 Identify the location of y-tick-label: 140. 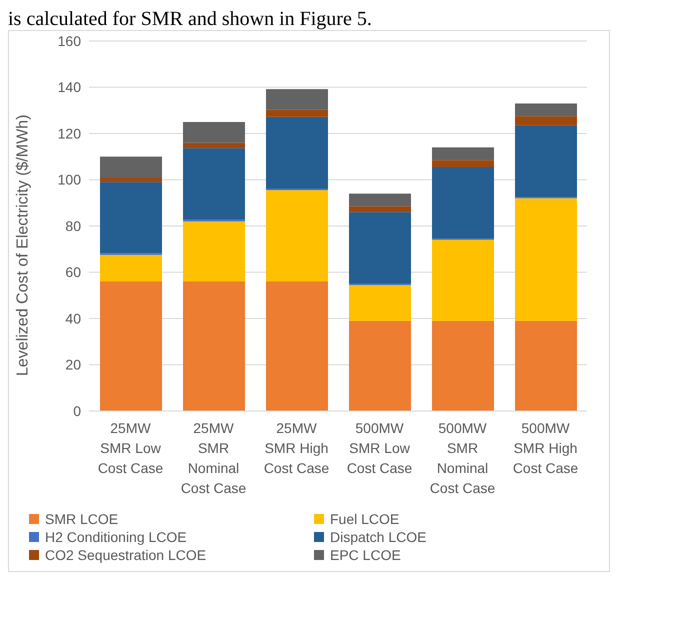
(70, 87).